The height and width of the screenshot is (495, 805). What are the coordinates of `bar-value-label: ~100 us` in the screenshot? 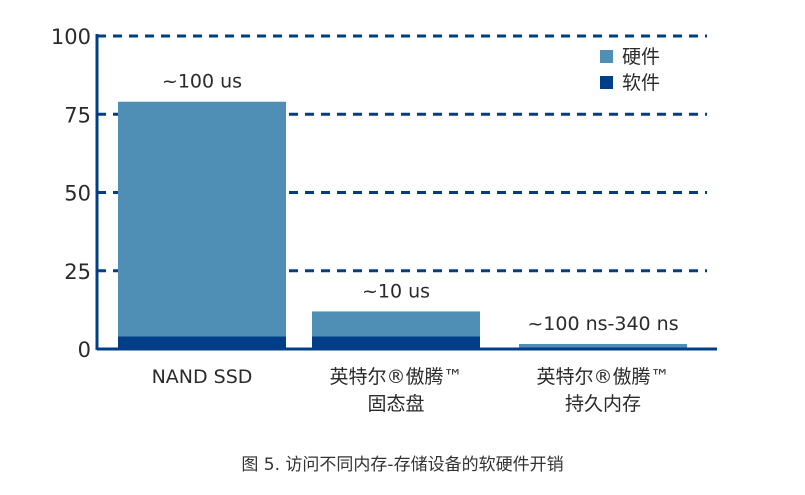 It's located at (202, 82).